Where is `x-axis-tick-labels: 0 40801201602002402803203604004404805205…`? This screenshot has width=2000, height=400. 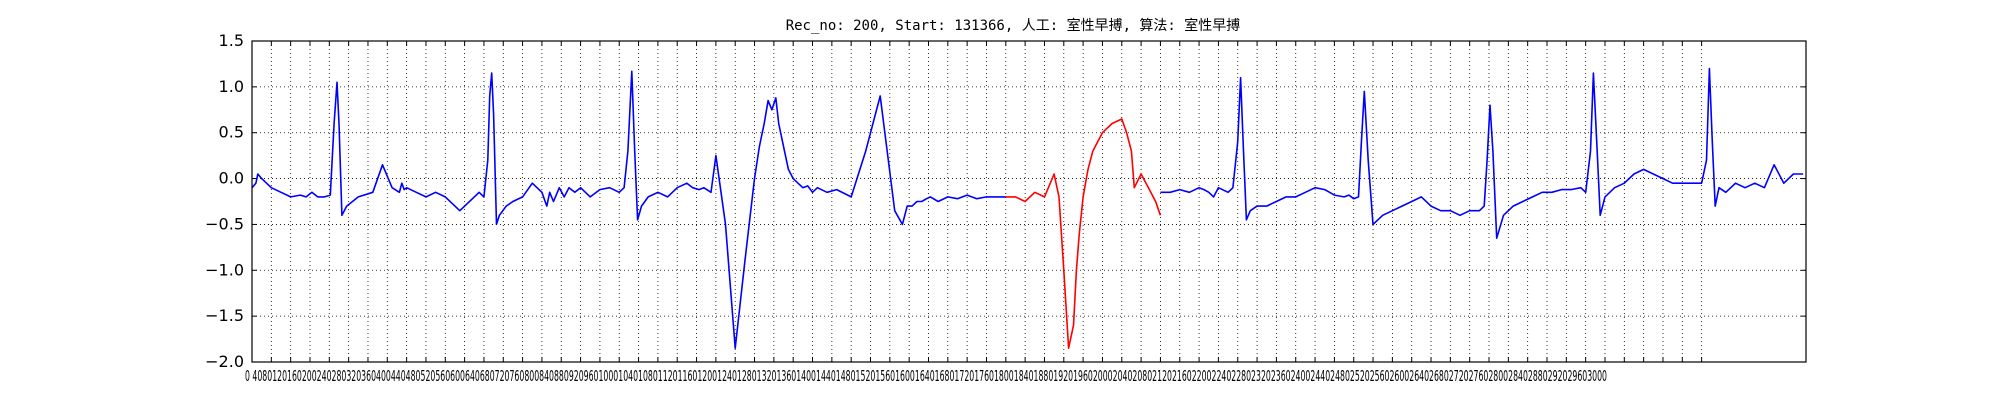 x-axis-tick-labels: 0 40801201602002402803203604004404805205… is located at coordinates (926, 376).